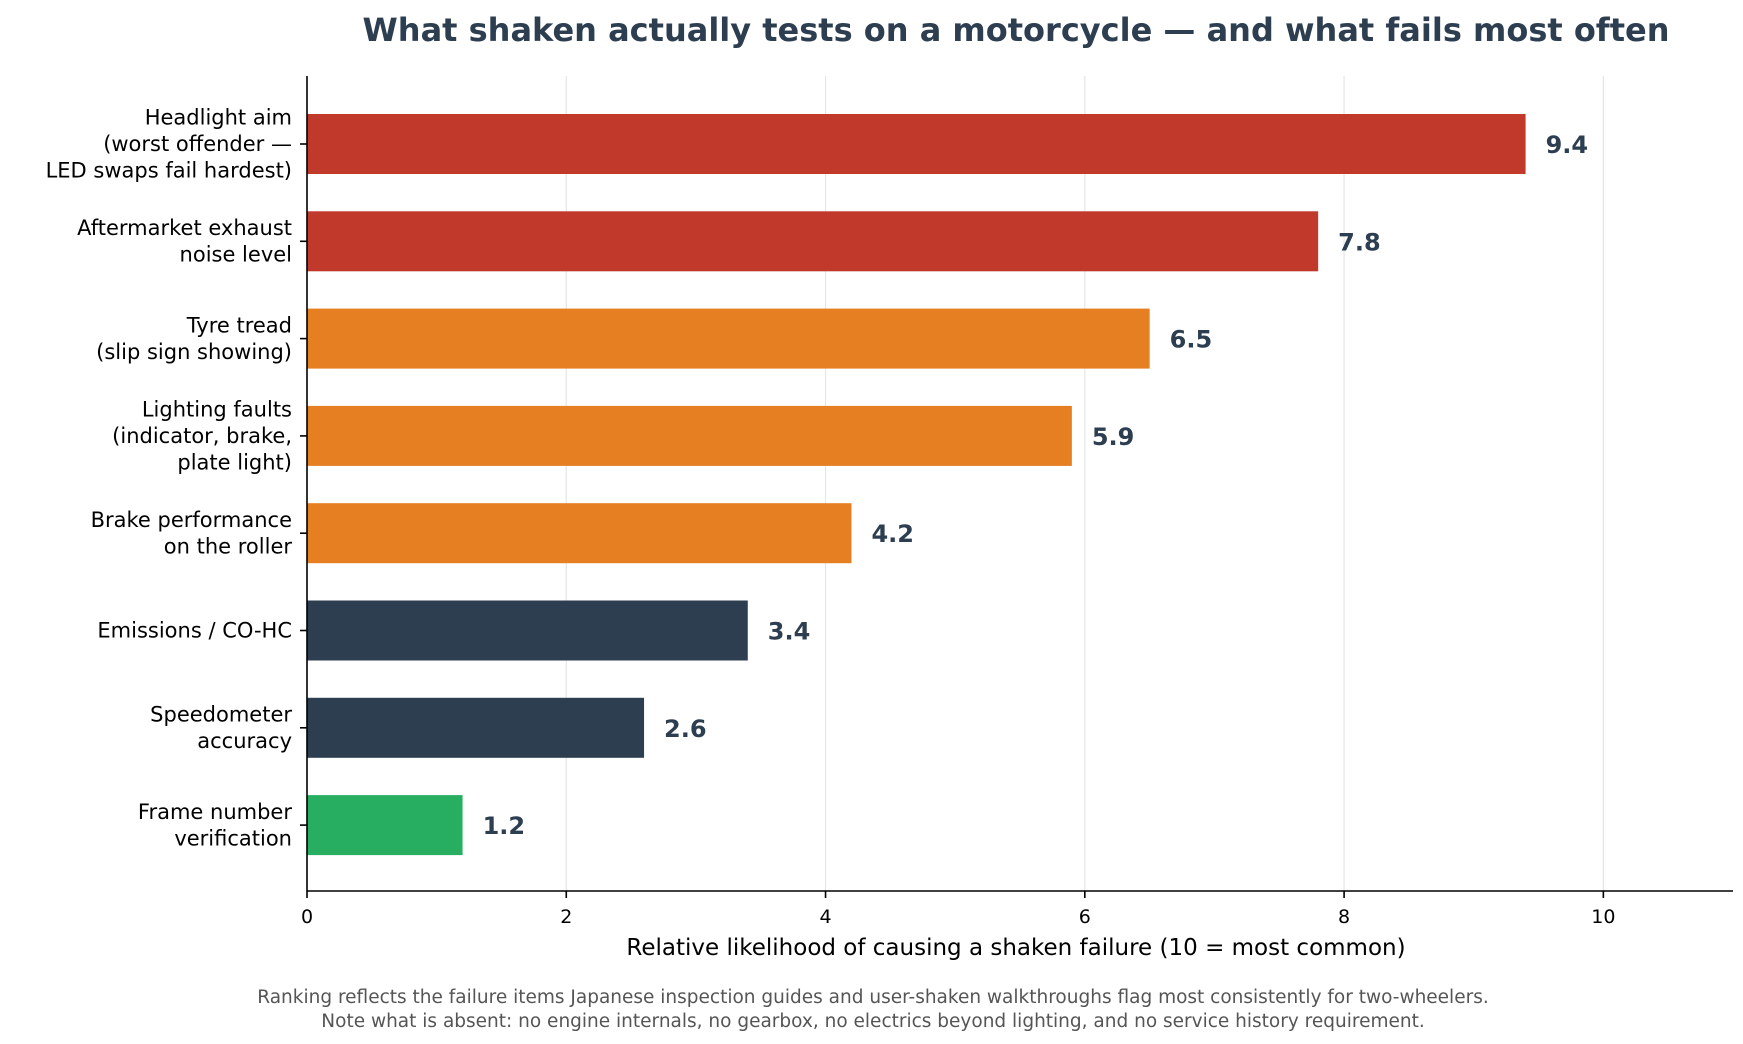 The height and width of the screenshot is (1044, 1743). What do you see at coordinates (184, 241) in the screenshot?
I see `category-label: Aftermarket exhaust noise level` at bounding box center [184, 241].